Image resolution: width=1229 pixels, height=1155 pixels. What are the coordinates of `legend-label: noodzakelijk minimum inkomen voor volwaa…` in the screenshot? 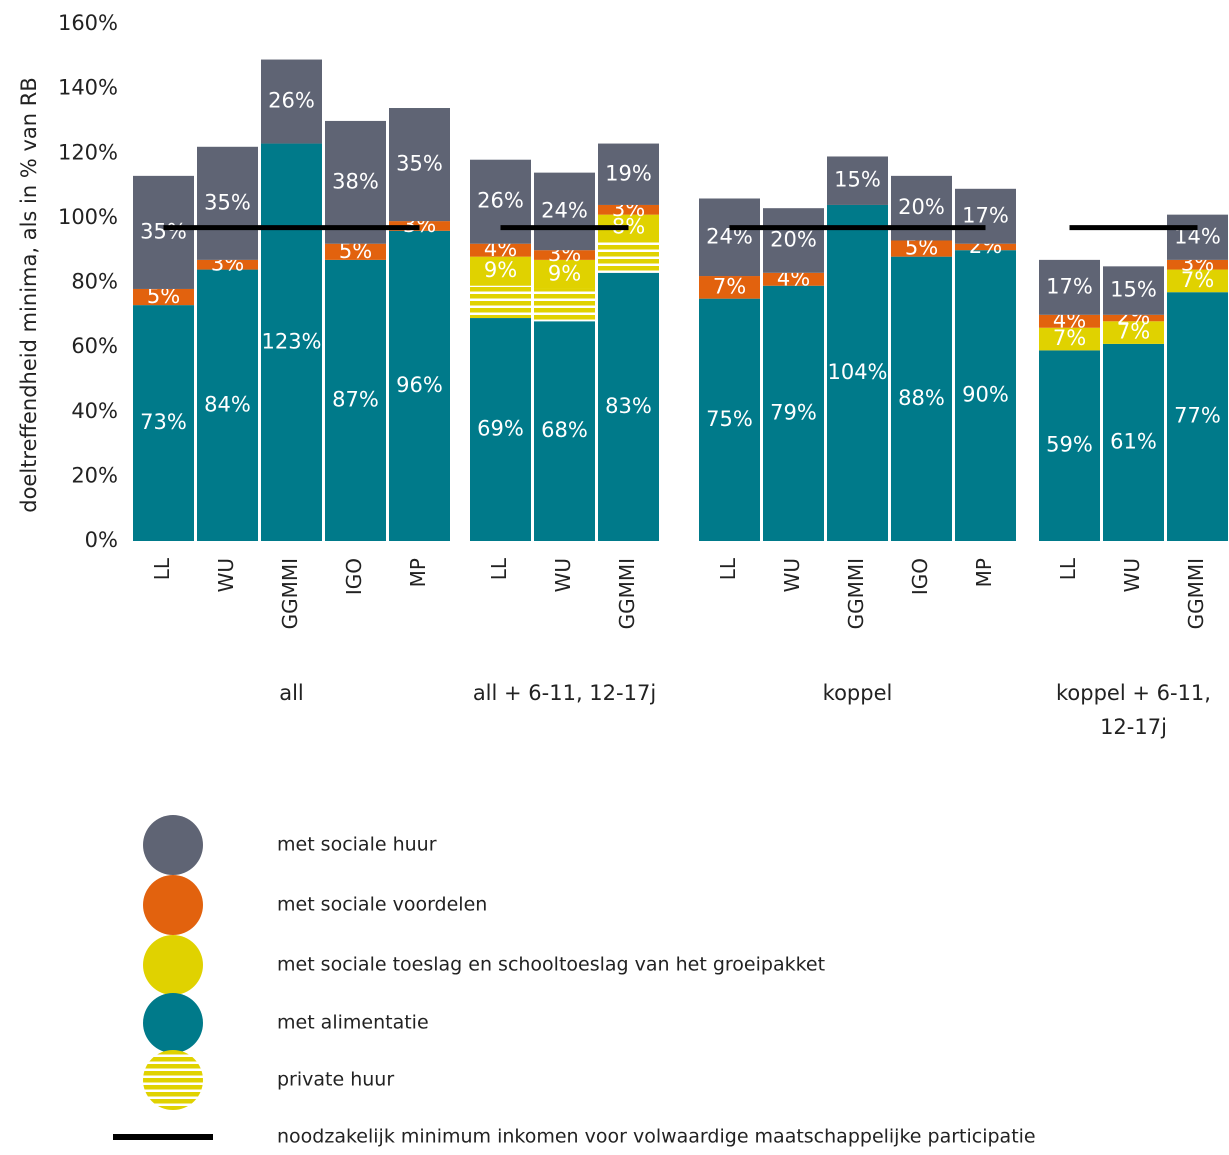 It's located at (656, 1137).